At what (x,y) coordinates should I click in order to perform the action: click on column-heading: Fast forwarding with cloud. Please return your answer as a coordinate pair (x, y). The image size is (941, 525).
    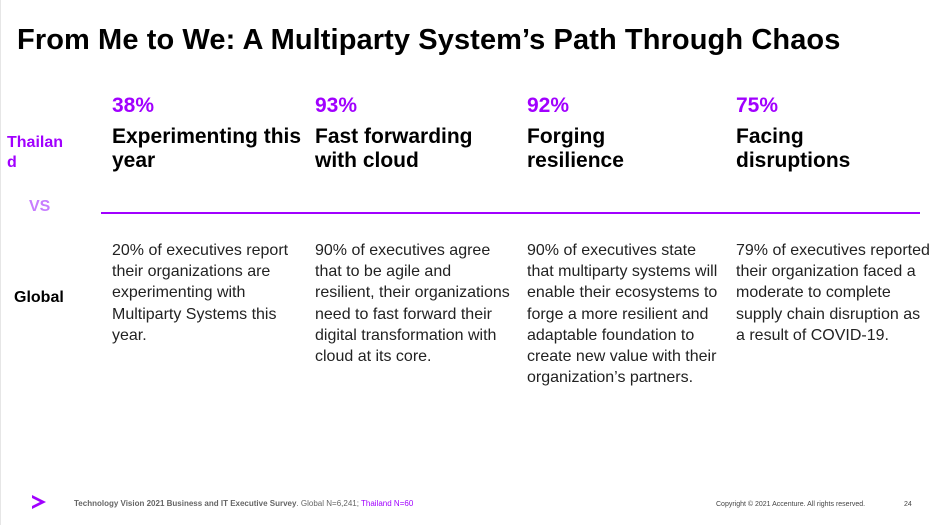
    Looking at the image, I should click on (394, 148).